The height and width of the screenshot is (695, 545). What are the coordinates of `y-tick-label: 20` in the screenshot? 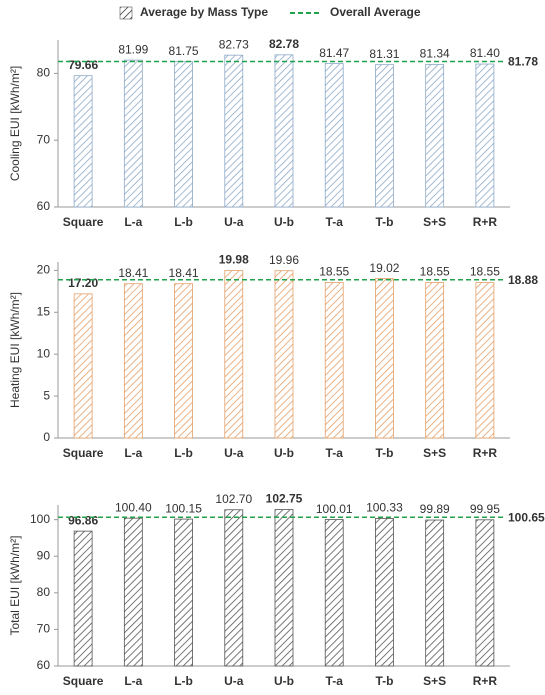 It's located at (44, 270).